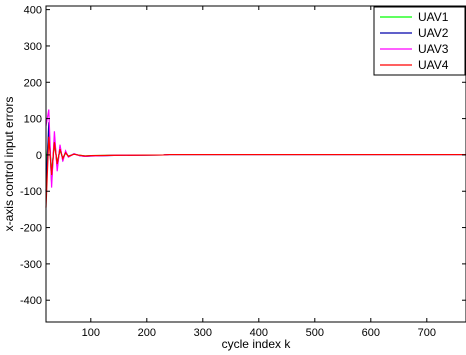 This screenshot has width=466, height=355. I want to click on y-tick-label: 200, so click(33, 83).